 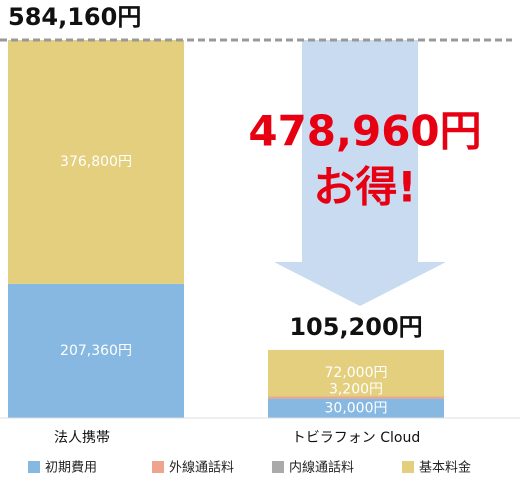 What do you see at coordinates (364, 187) in the screenshot?
I see `annotation: お得!` at bounding box center [364, 187].